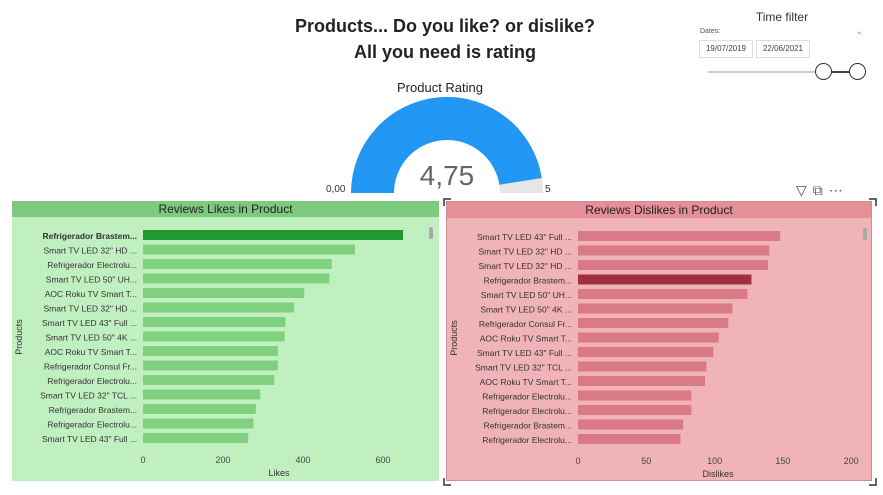  What do you see at coordinates (782, 461) in the screenshot?
I see `x-tick-label: 150` at bounding box center [782, 461].